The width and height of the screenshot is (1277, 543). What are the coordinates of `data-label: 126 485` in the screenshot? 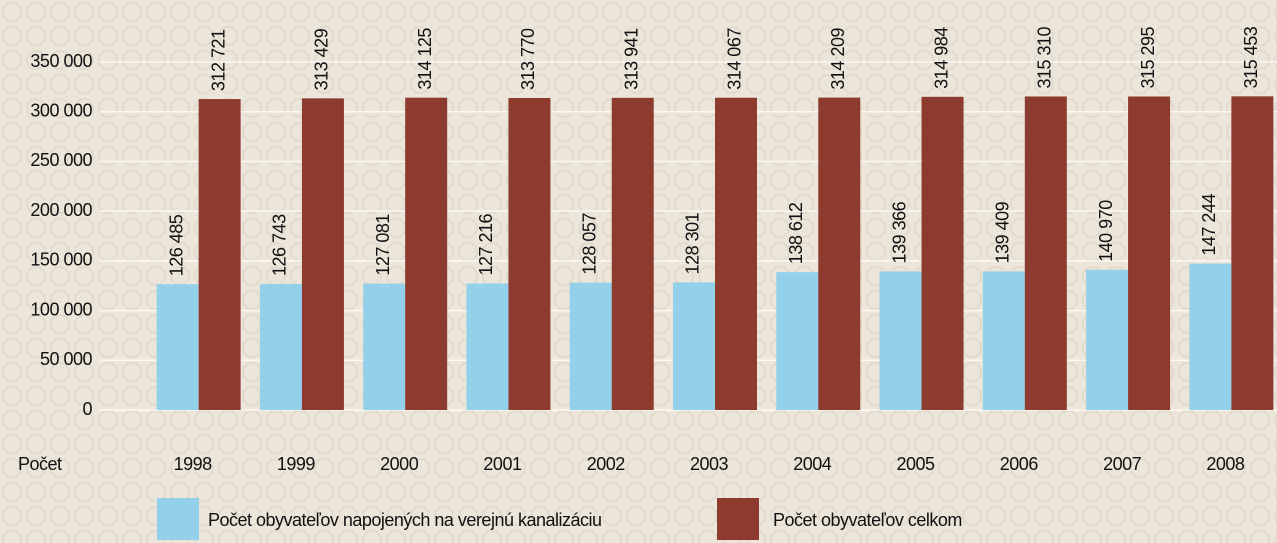 It's located at (176, 245).